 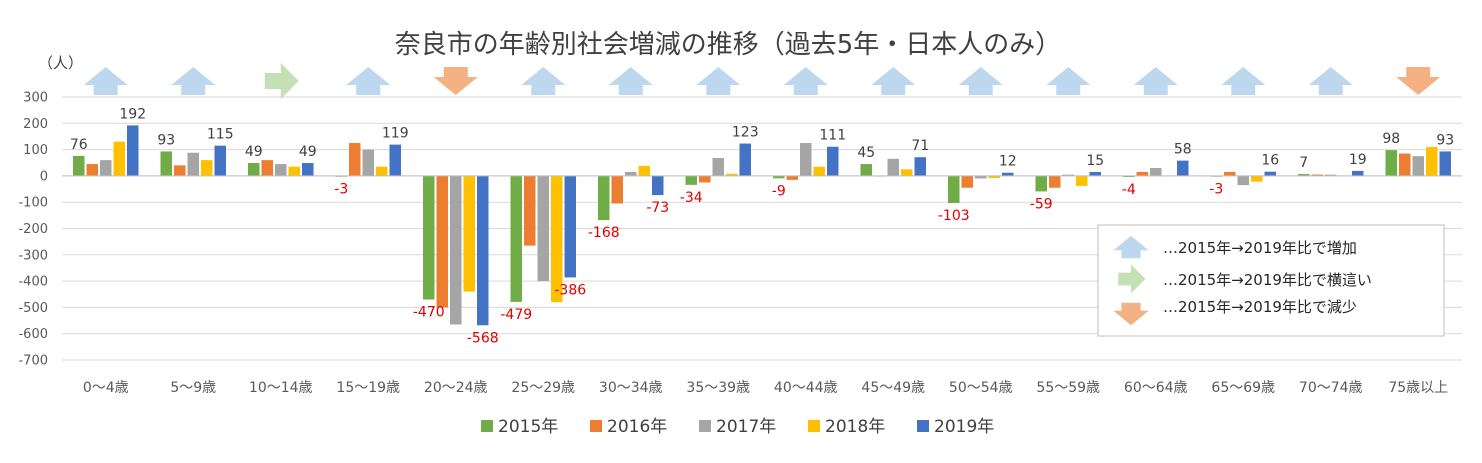 I want to click on legend: 2015年 2016年 2017年 2018年 2019年, so click(x=737, y=427).